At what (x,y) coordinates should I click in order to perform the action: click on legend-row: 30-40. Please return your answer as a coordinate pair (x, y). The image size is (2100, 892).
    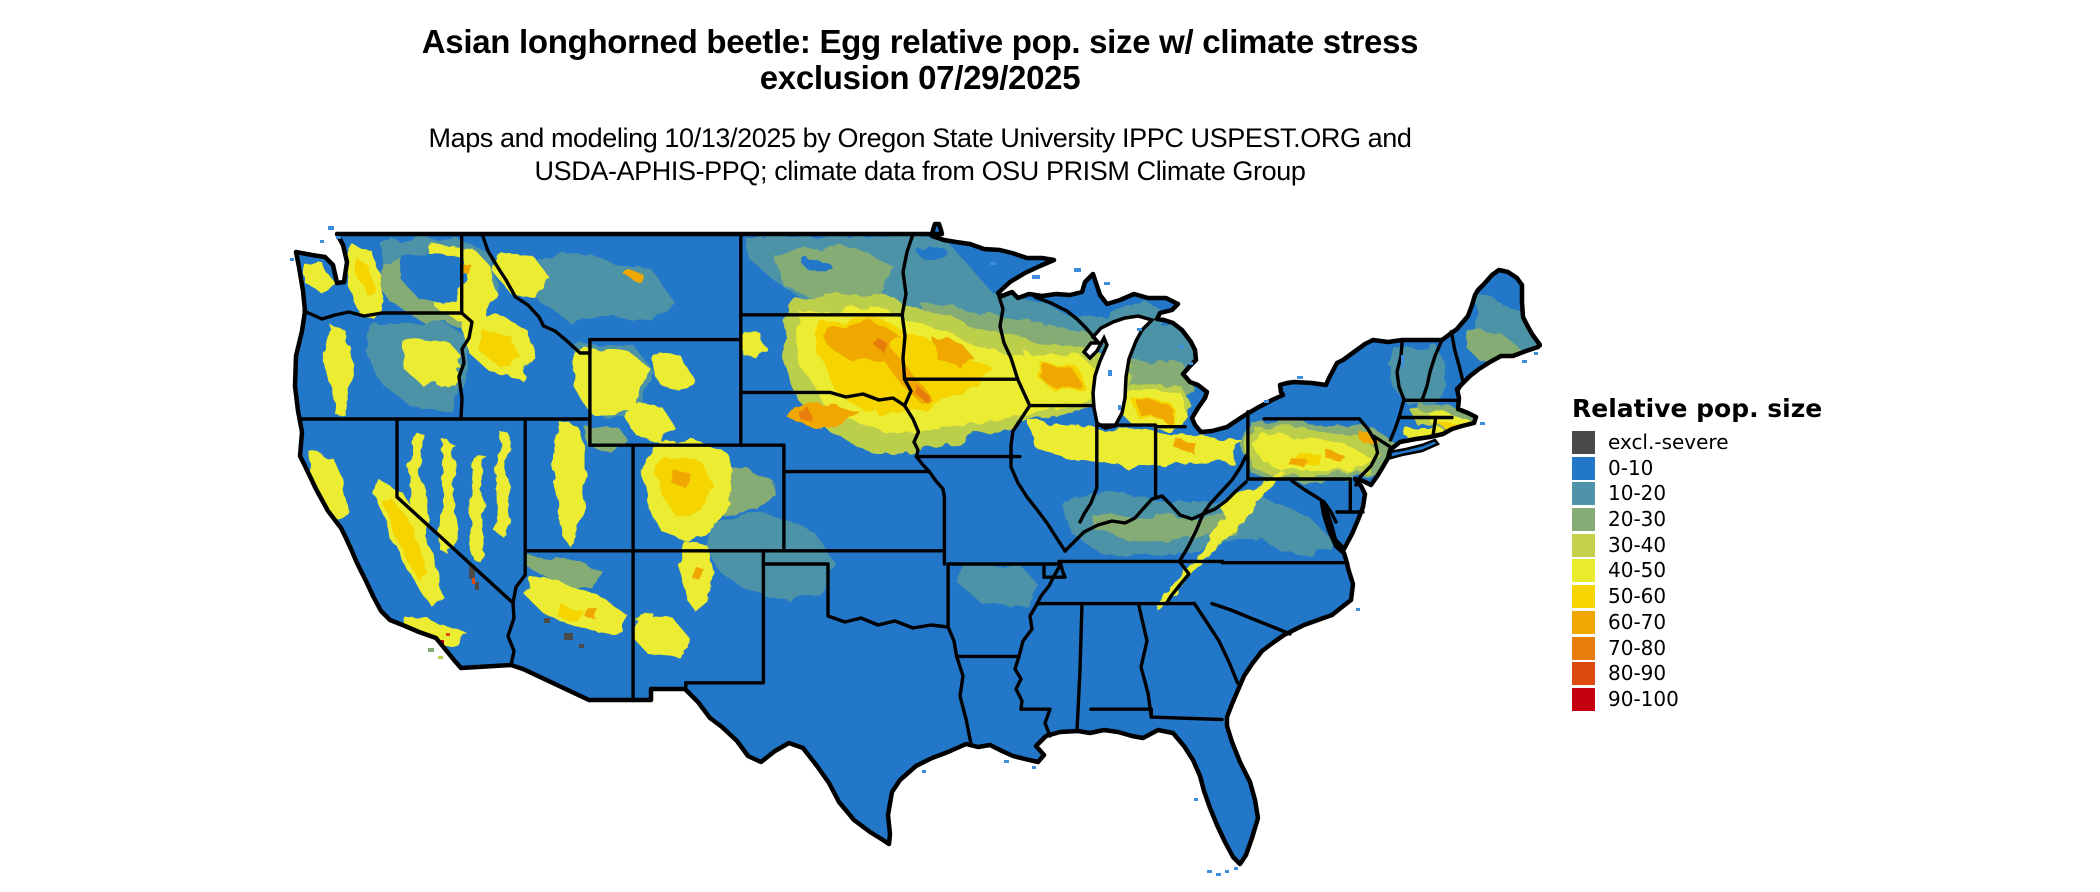
    Looking at the image, I should click on (1697, 544).